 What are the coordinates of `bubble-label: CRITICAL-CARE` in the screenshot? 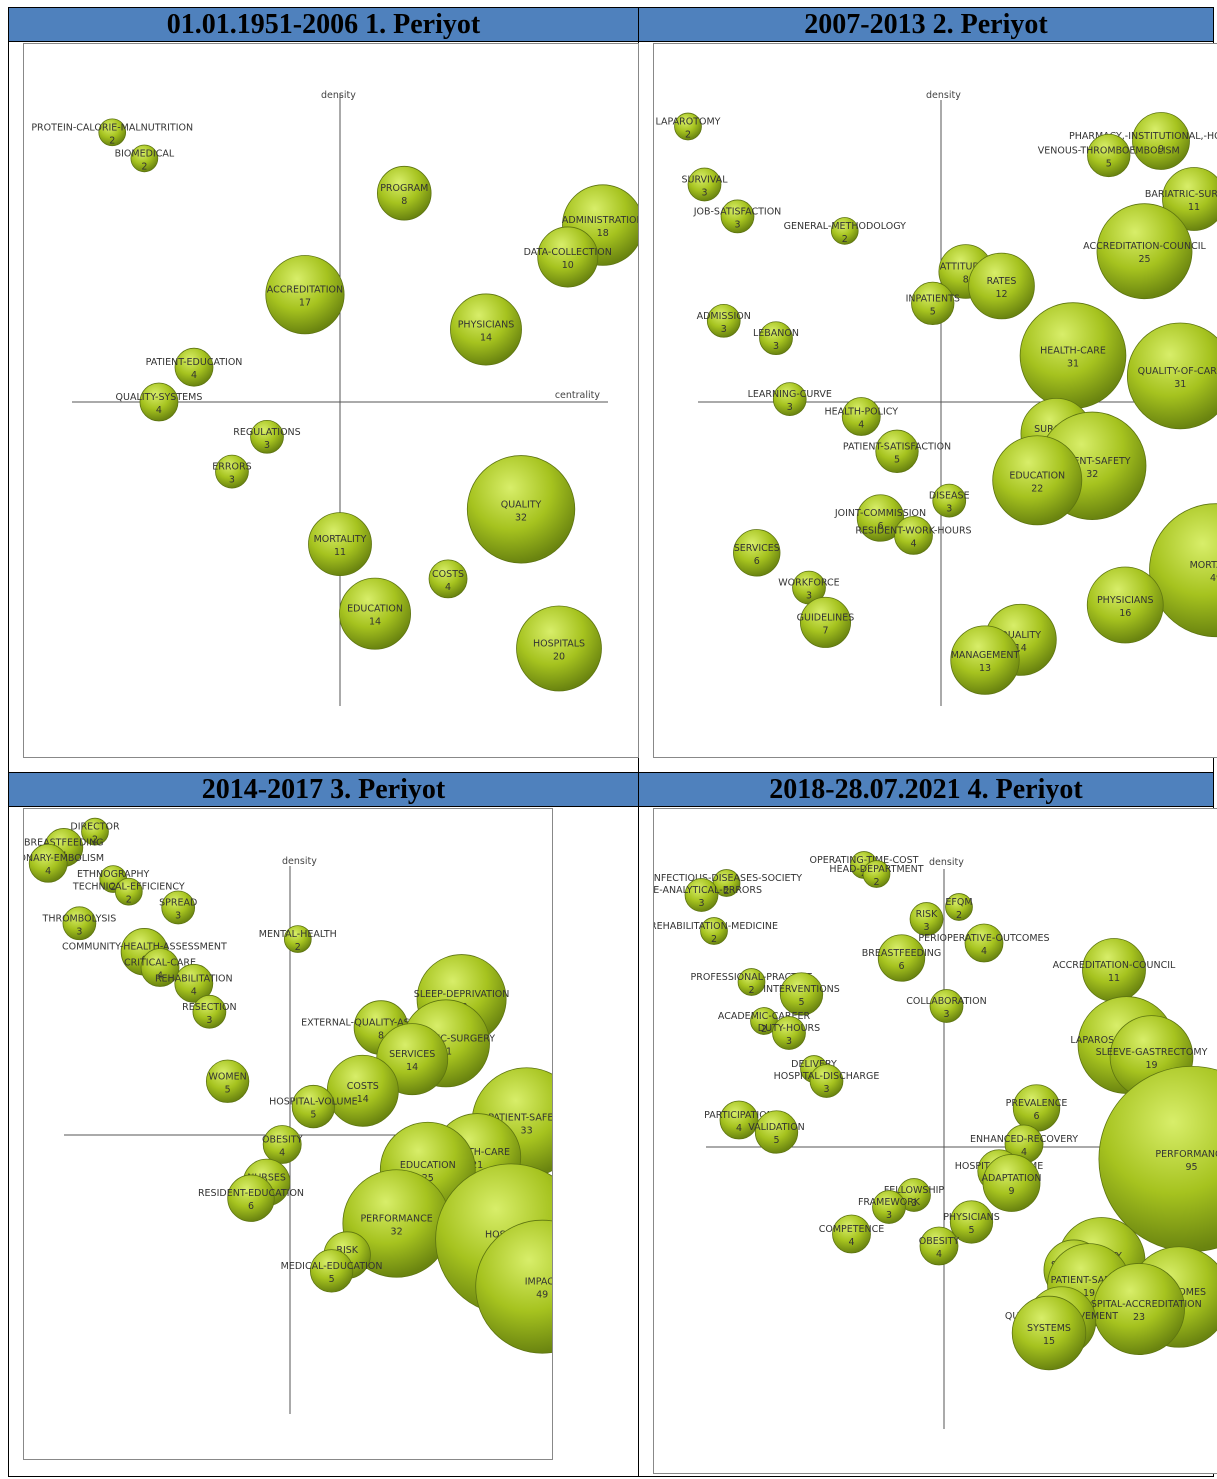 It's located at (160, 963).